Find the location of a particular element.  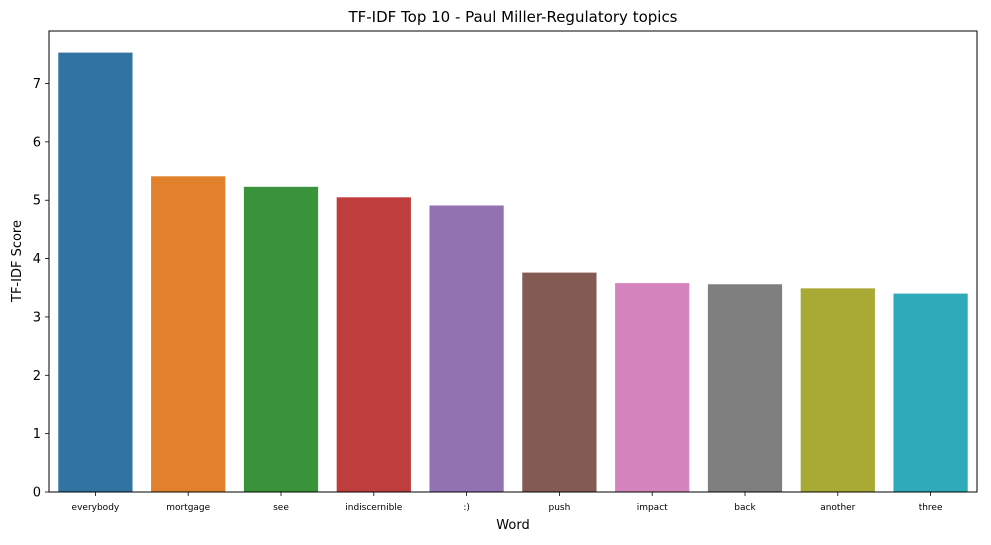

x-tick-label: mortgage is located at coordinates (188, 508).